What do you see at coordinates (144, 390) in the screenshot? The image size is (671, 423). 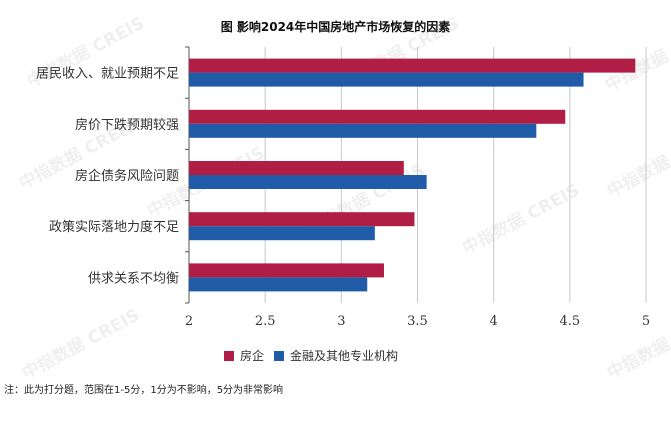 I see `footnote: 注：此为打分题，范围在1-5分，1分为不影响，5分为非常影响` at bounding box center [144, 390].